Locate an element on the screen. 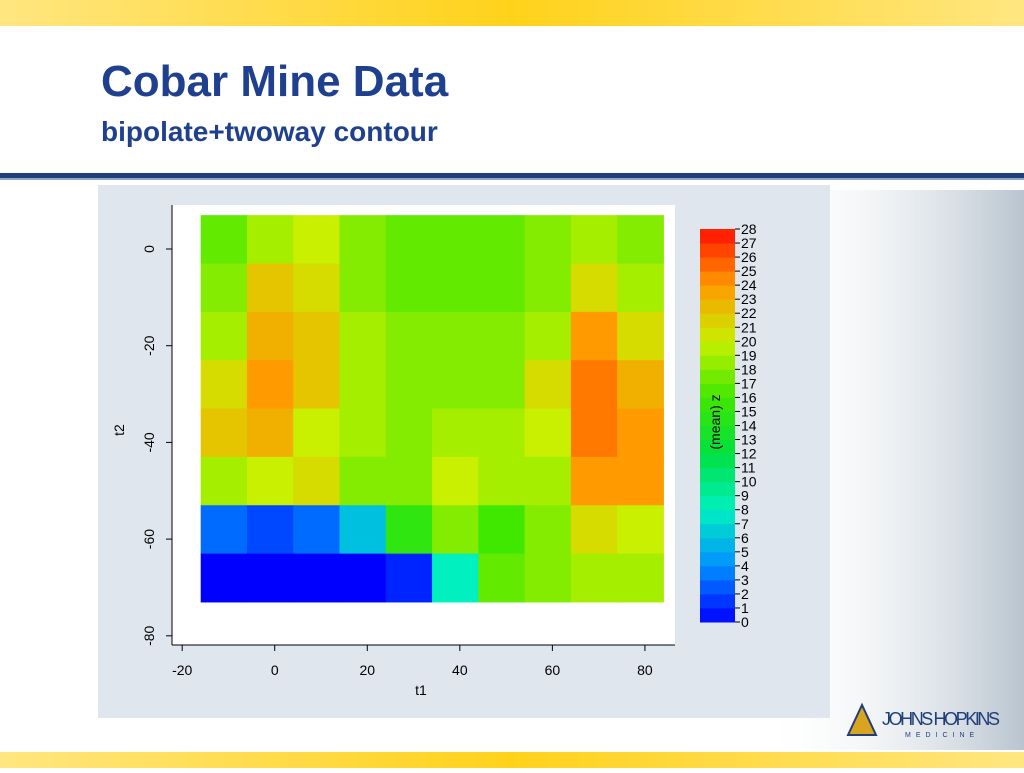  logo-name: JOHNS HOPKINS is located at coordinates (941, 719).